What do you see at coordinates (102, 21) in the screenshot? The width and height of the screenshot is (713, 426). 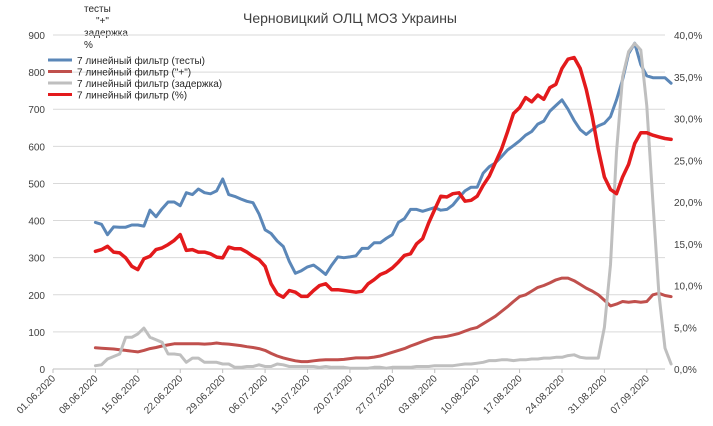 I see `left-axis-title-plus: "+"` at bounding box center [102, 21].